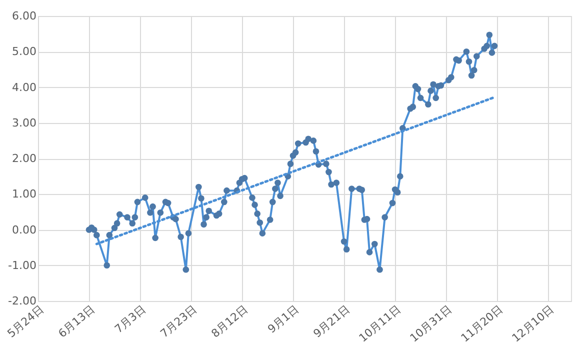 This screenshot has height=349, width=586. Describe the element at coordinates (380, 323) in the screenshot. I see `x-tick-label: 10月11日` at that location.